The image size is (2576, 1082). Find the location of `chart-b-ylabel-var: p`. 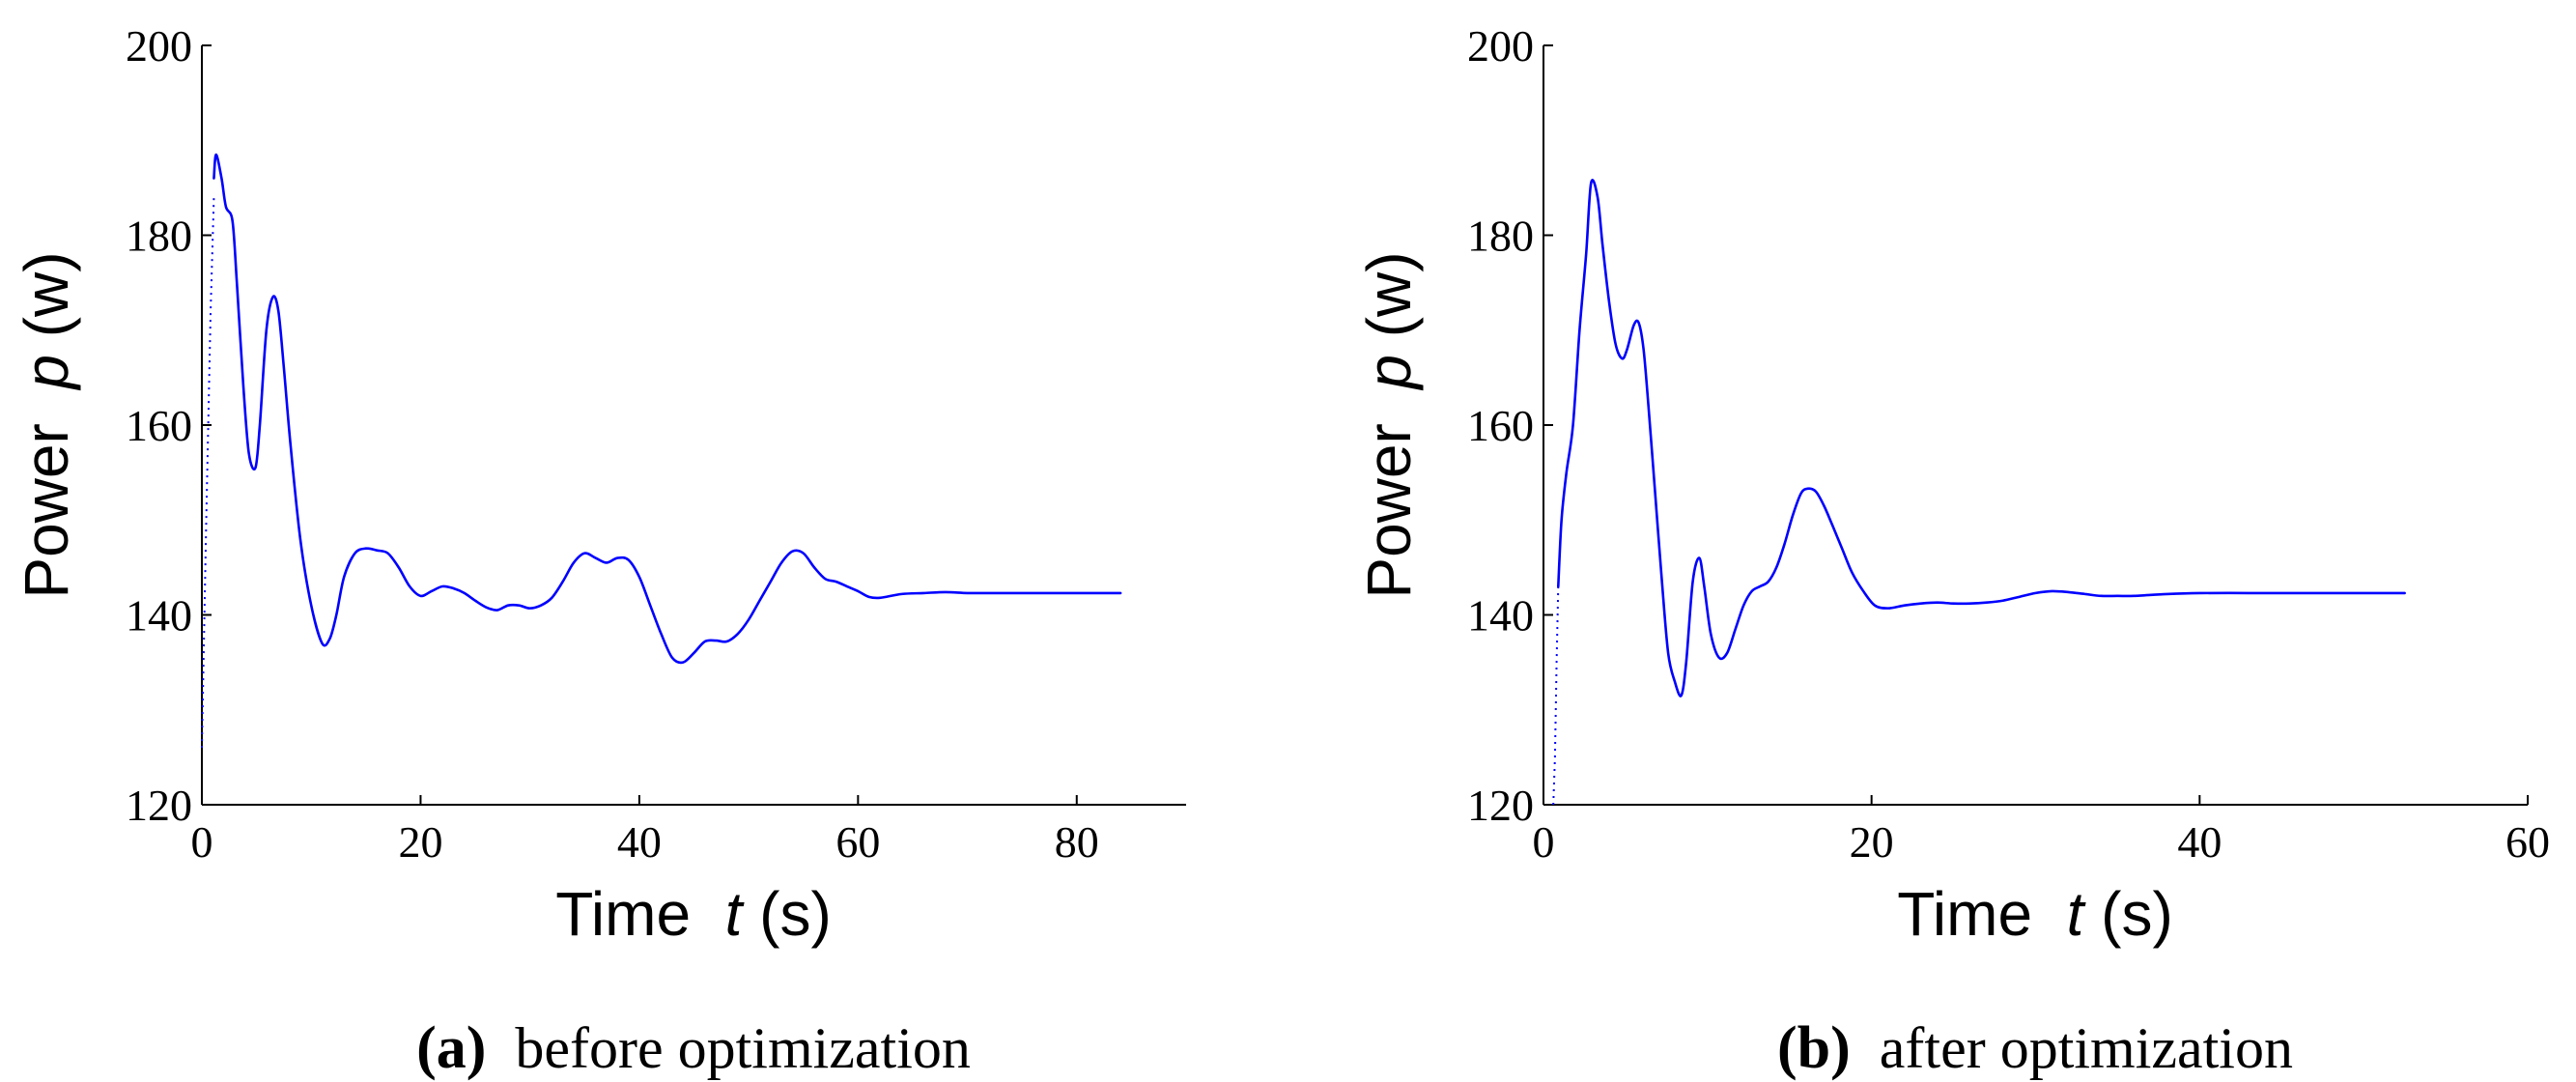

chart-b-ylabel-var: p is located at coordinates (1389, 373).